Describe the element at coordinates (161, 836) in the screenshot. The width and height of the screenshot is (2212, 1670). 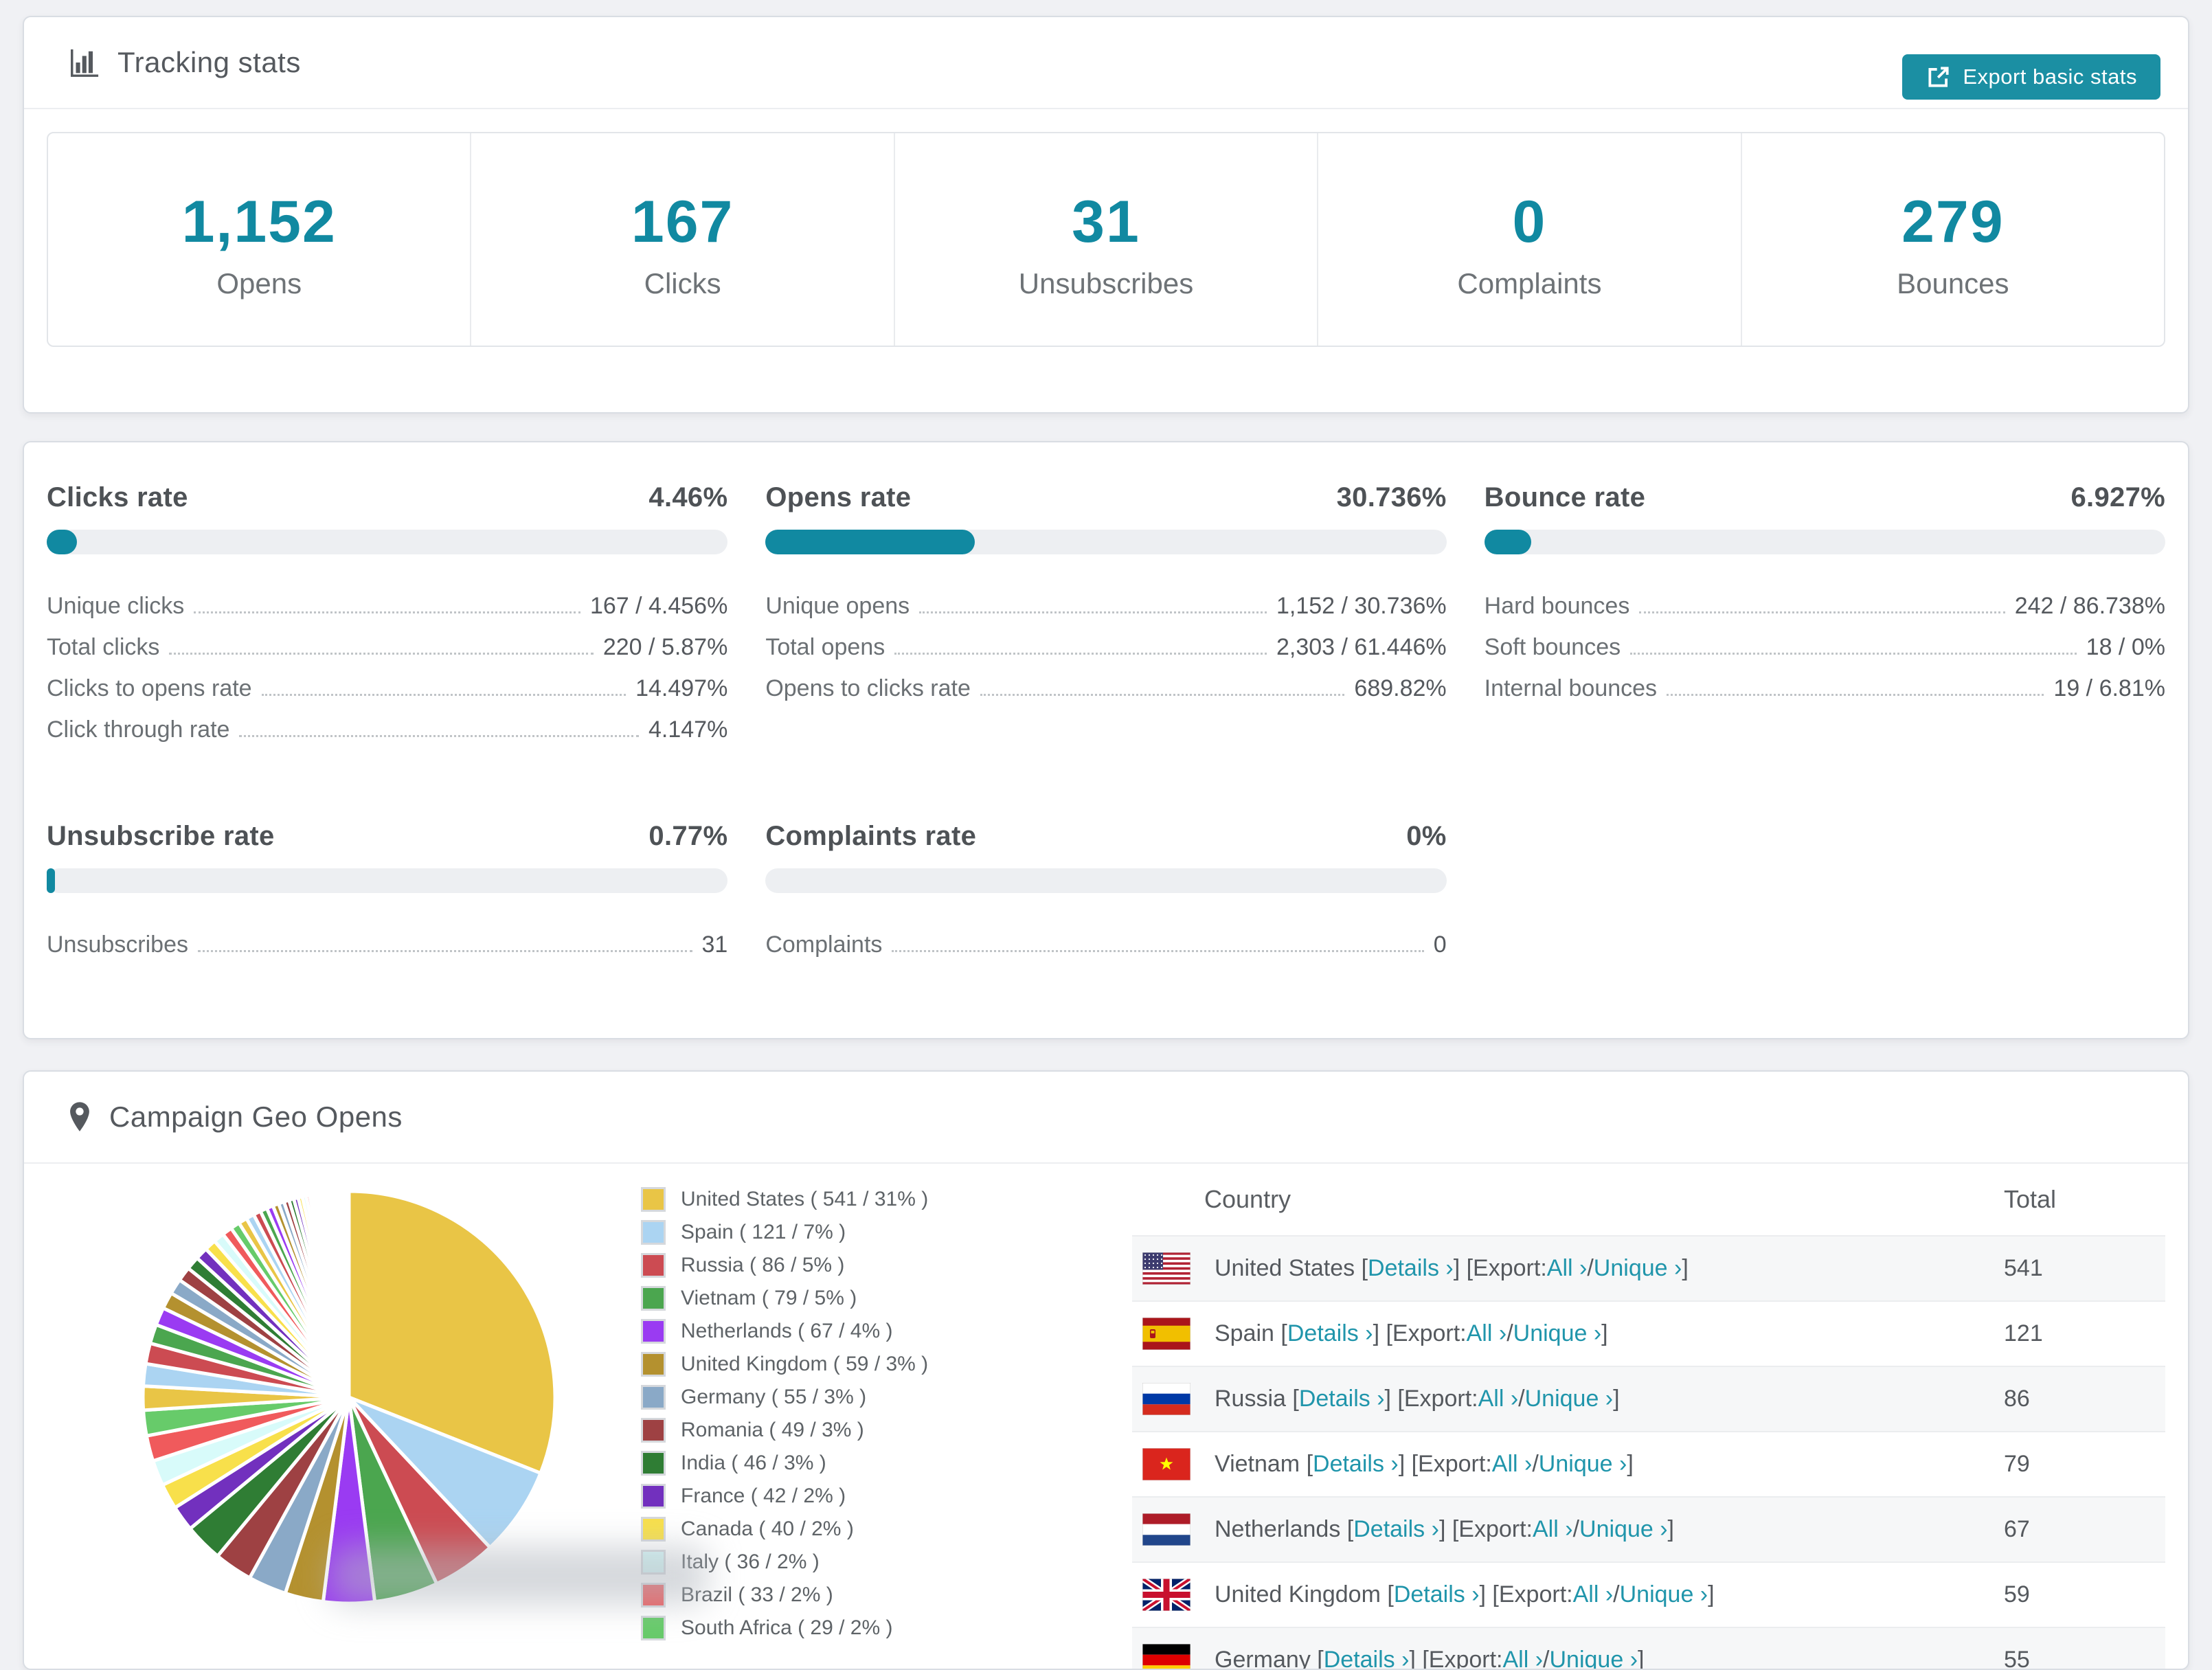
I see `rate-title: Unsubscribe rate` at that location.